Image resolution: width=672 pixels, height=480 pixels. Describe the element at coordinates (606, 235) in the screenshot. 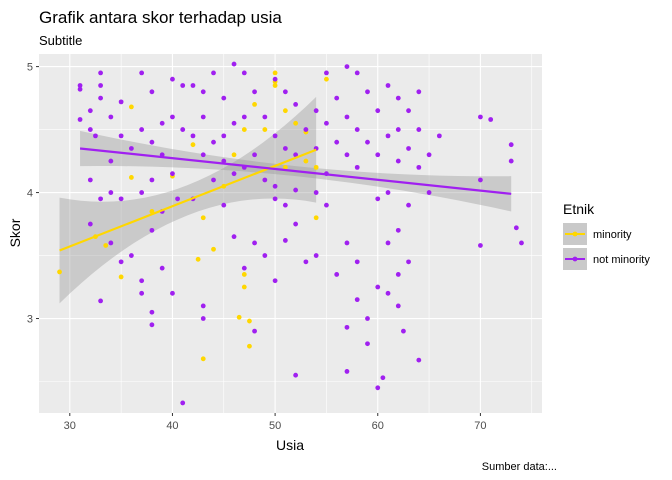

I see `legend: Etnik minority not minority` at that location.